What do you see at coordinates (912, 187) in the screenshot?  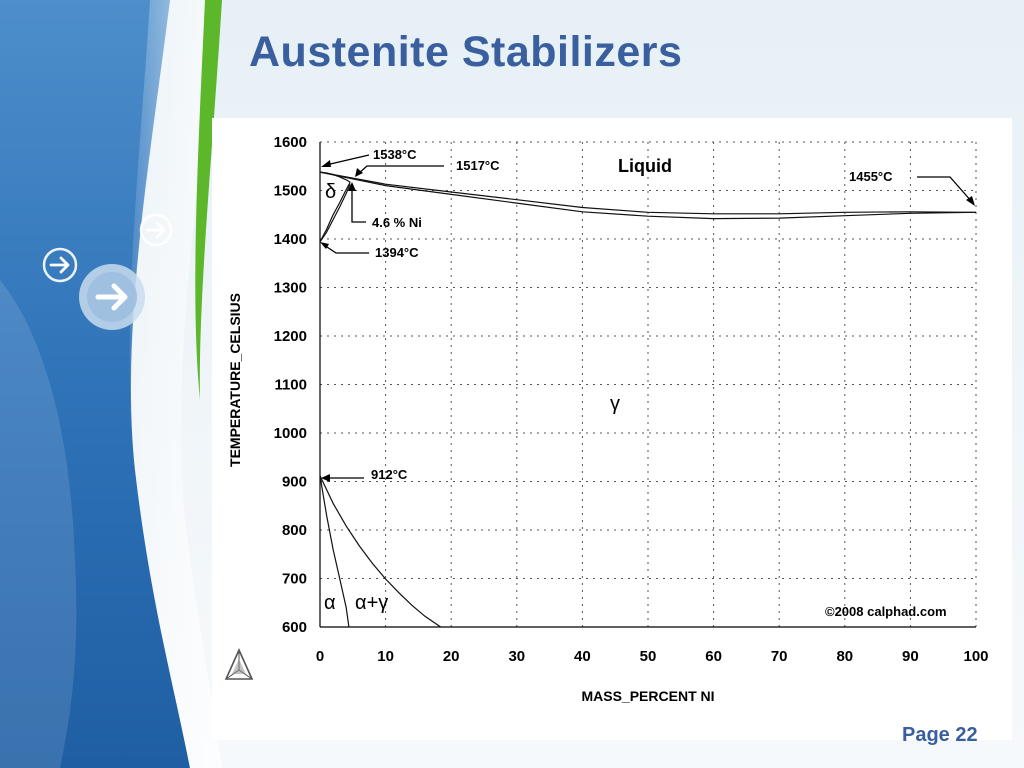 I see `arrow-1455: 1455°C` at bounding box center [912, 187].